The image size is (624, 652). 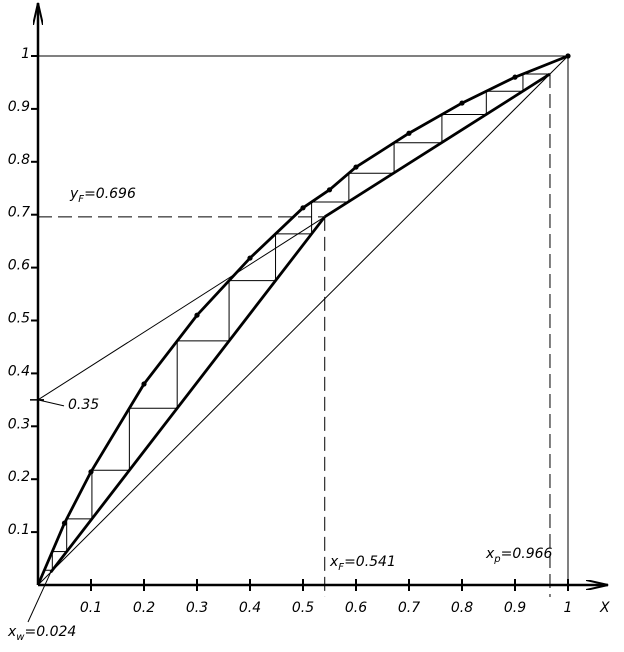 I want to click on y-tick-label: 1, so click(x=25, y=54).